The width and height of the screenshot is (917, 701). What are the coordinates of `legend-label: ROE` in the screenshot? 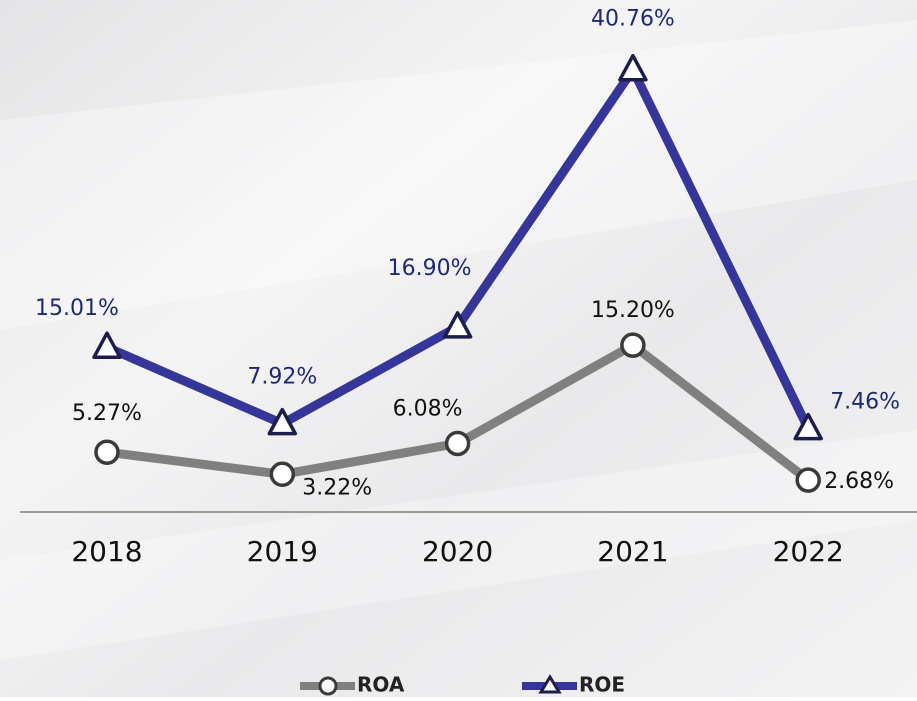 It's located at (602, 685).